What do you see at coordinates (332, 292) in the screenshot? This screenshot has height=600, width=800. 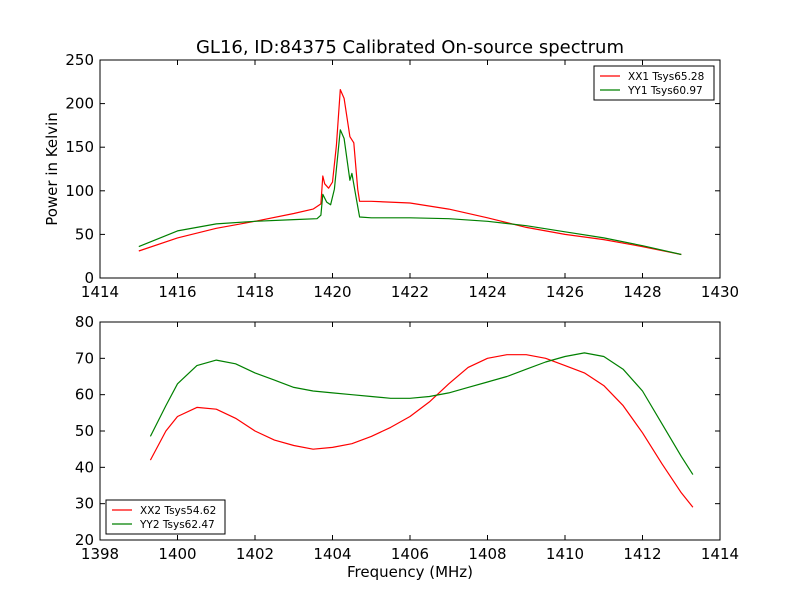 I see `x-tick-label: 1420` at bounding box center [332, 292].